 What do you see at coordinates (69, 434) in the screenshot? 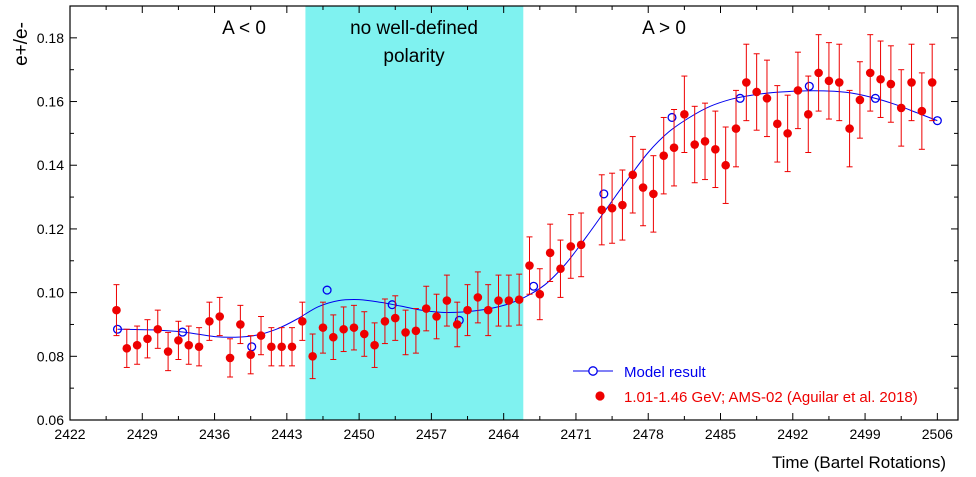
I see `x-tick-label: 2422` at bounding box center [69, 434].